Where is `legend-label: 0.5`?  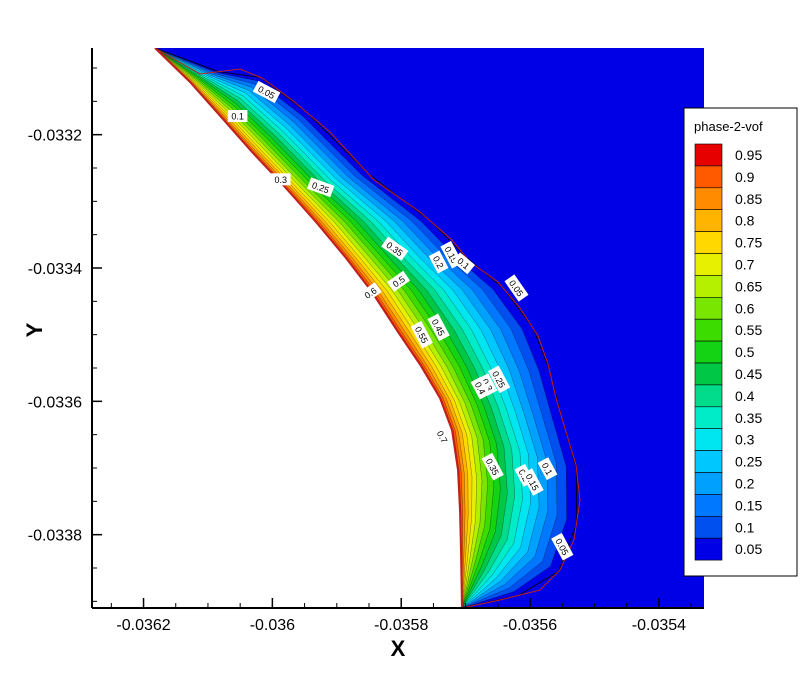
legend-label: 0.5 is located at coordinates (745, 352).